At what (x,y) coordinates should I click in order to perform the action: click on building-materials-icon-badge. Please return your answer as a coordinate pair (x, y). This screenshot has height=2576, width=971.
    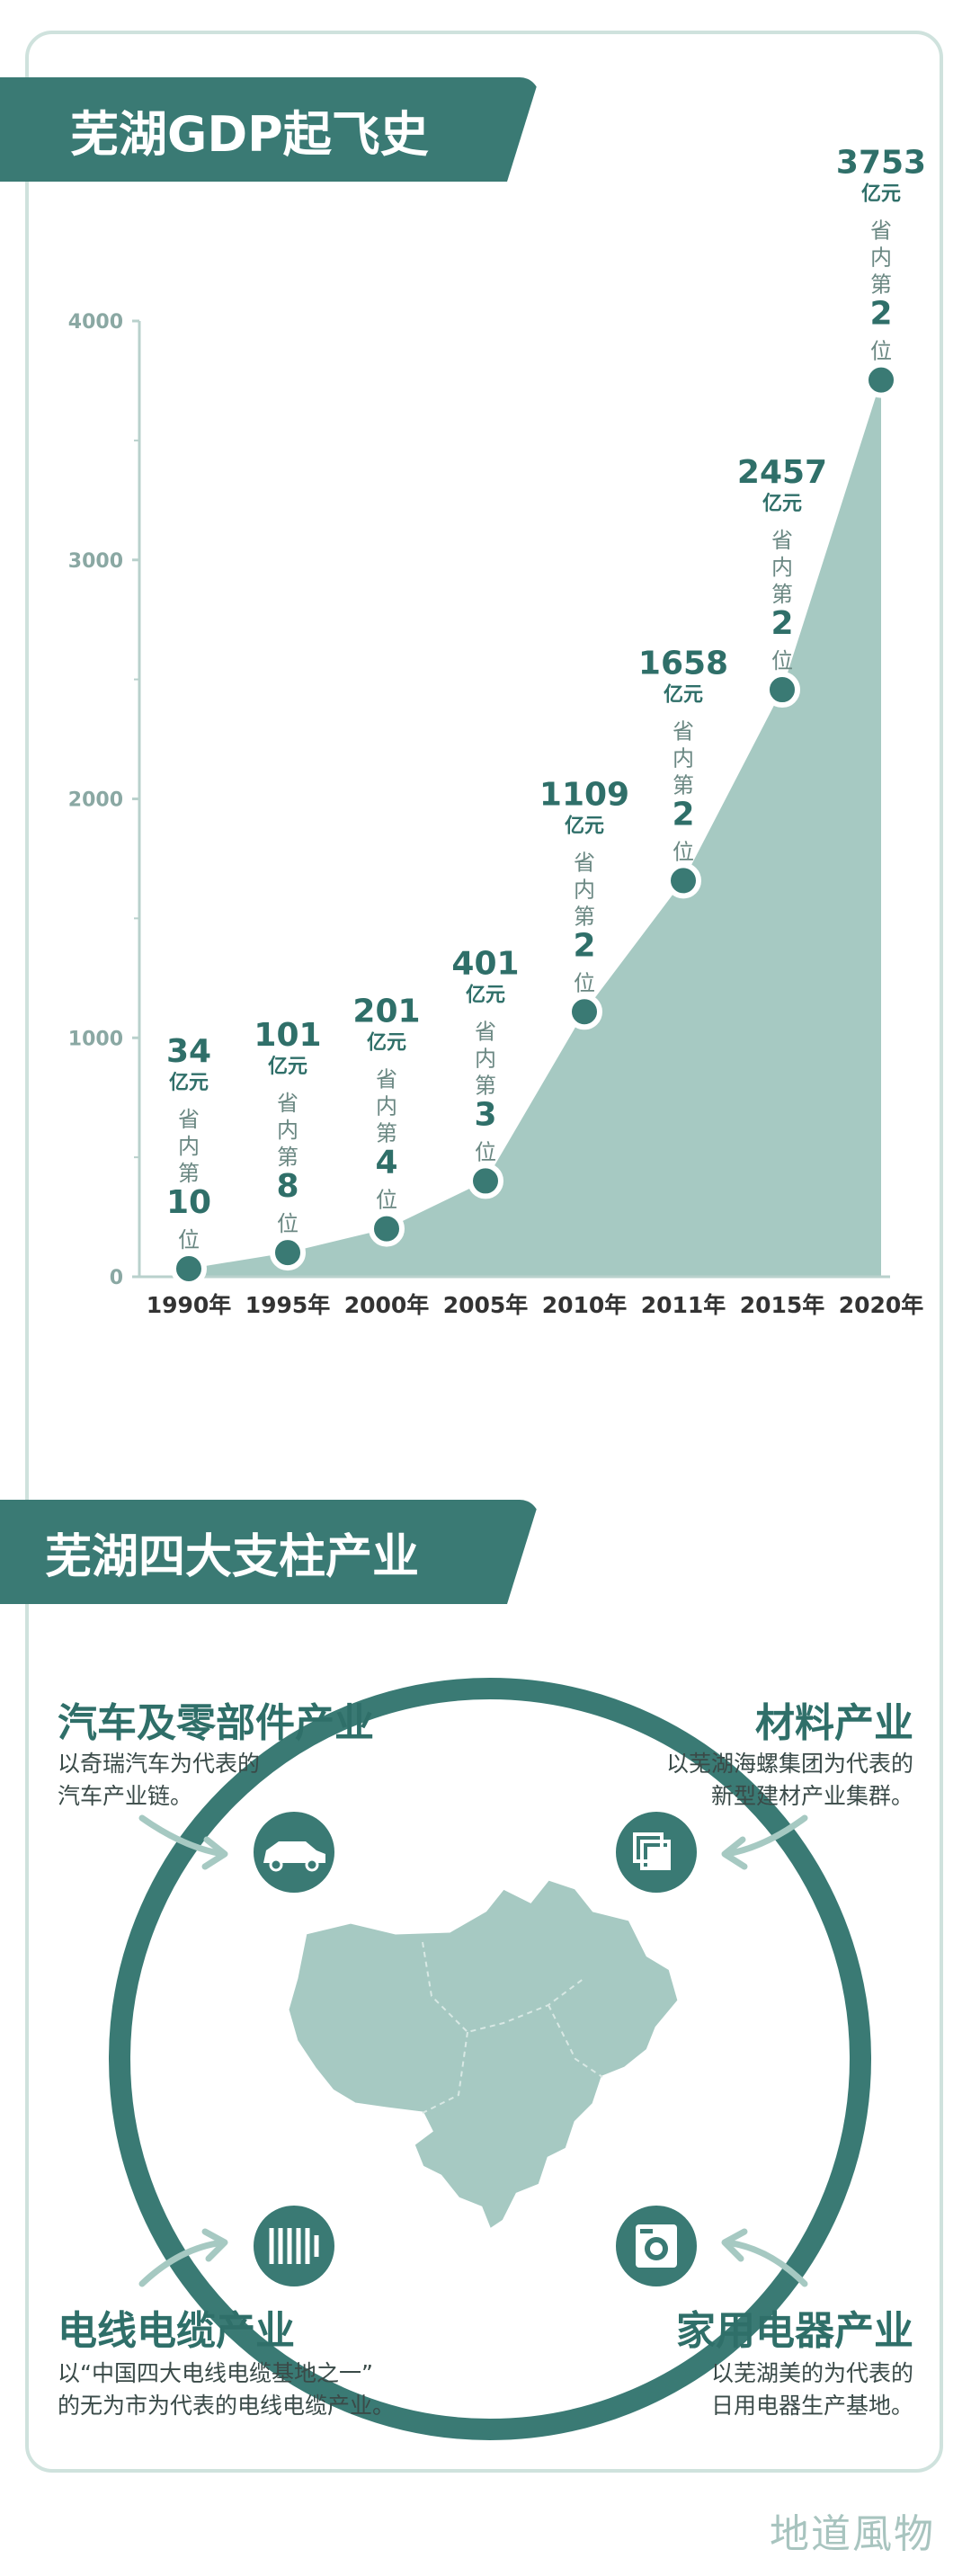
    Looking at the image, I should click on (656, 1852).